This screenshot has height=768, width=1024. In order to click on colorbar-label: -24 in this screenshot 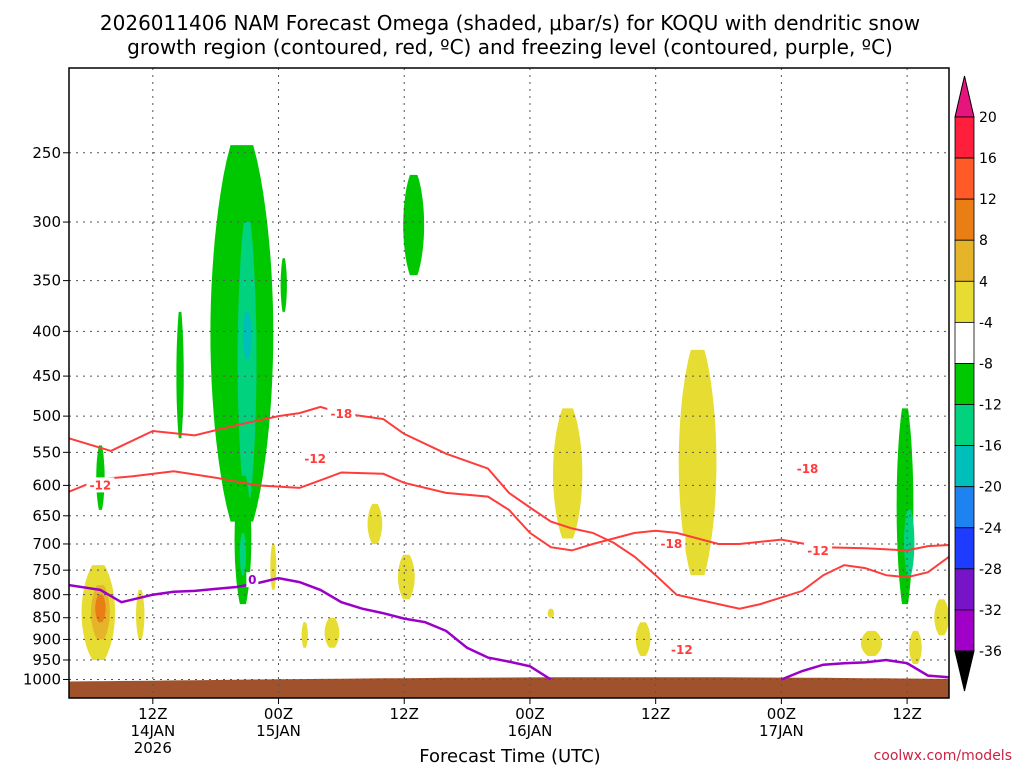, I will do `click(990, 529)`.